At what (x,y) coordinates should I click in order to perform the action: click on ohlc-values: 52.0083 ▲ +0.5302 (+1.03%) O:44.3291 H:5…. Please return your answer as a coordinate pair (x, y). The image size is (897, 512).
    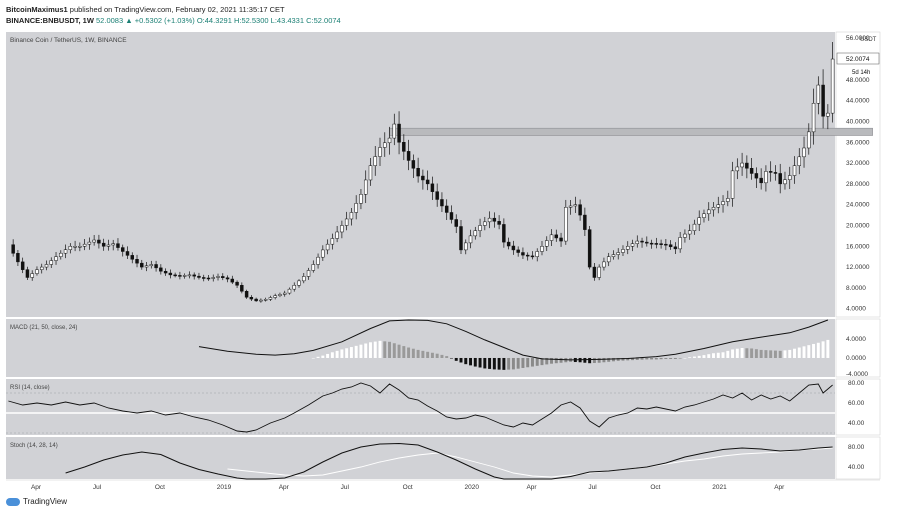
    Looking at the image, I should click on (218, 20).